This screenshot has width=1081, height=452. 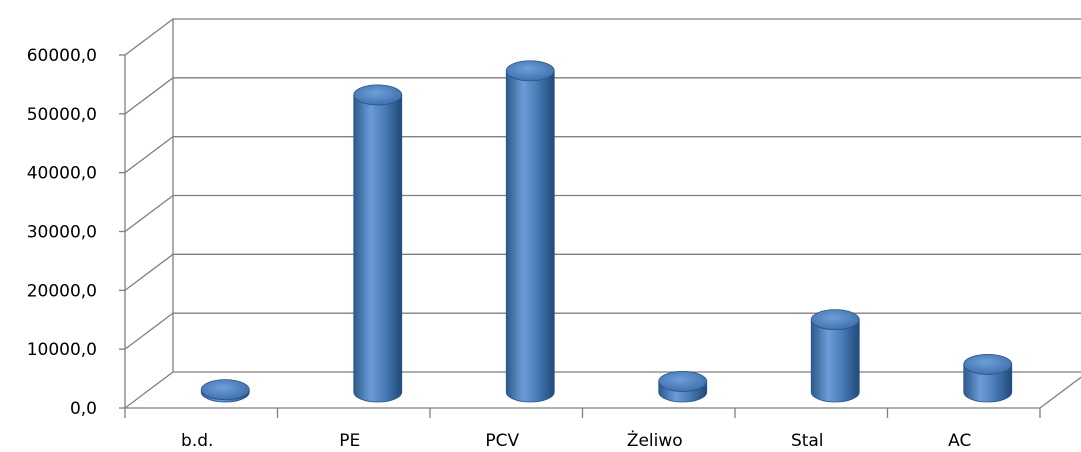 What do you see at coordinates (807, 441) in the screenshot?
I see `x-tick-label: Stal` at bounding box center [807, 441].